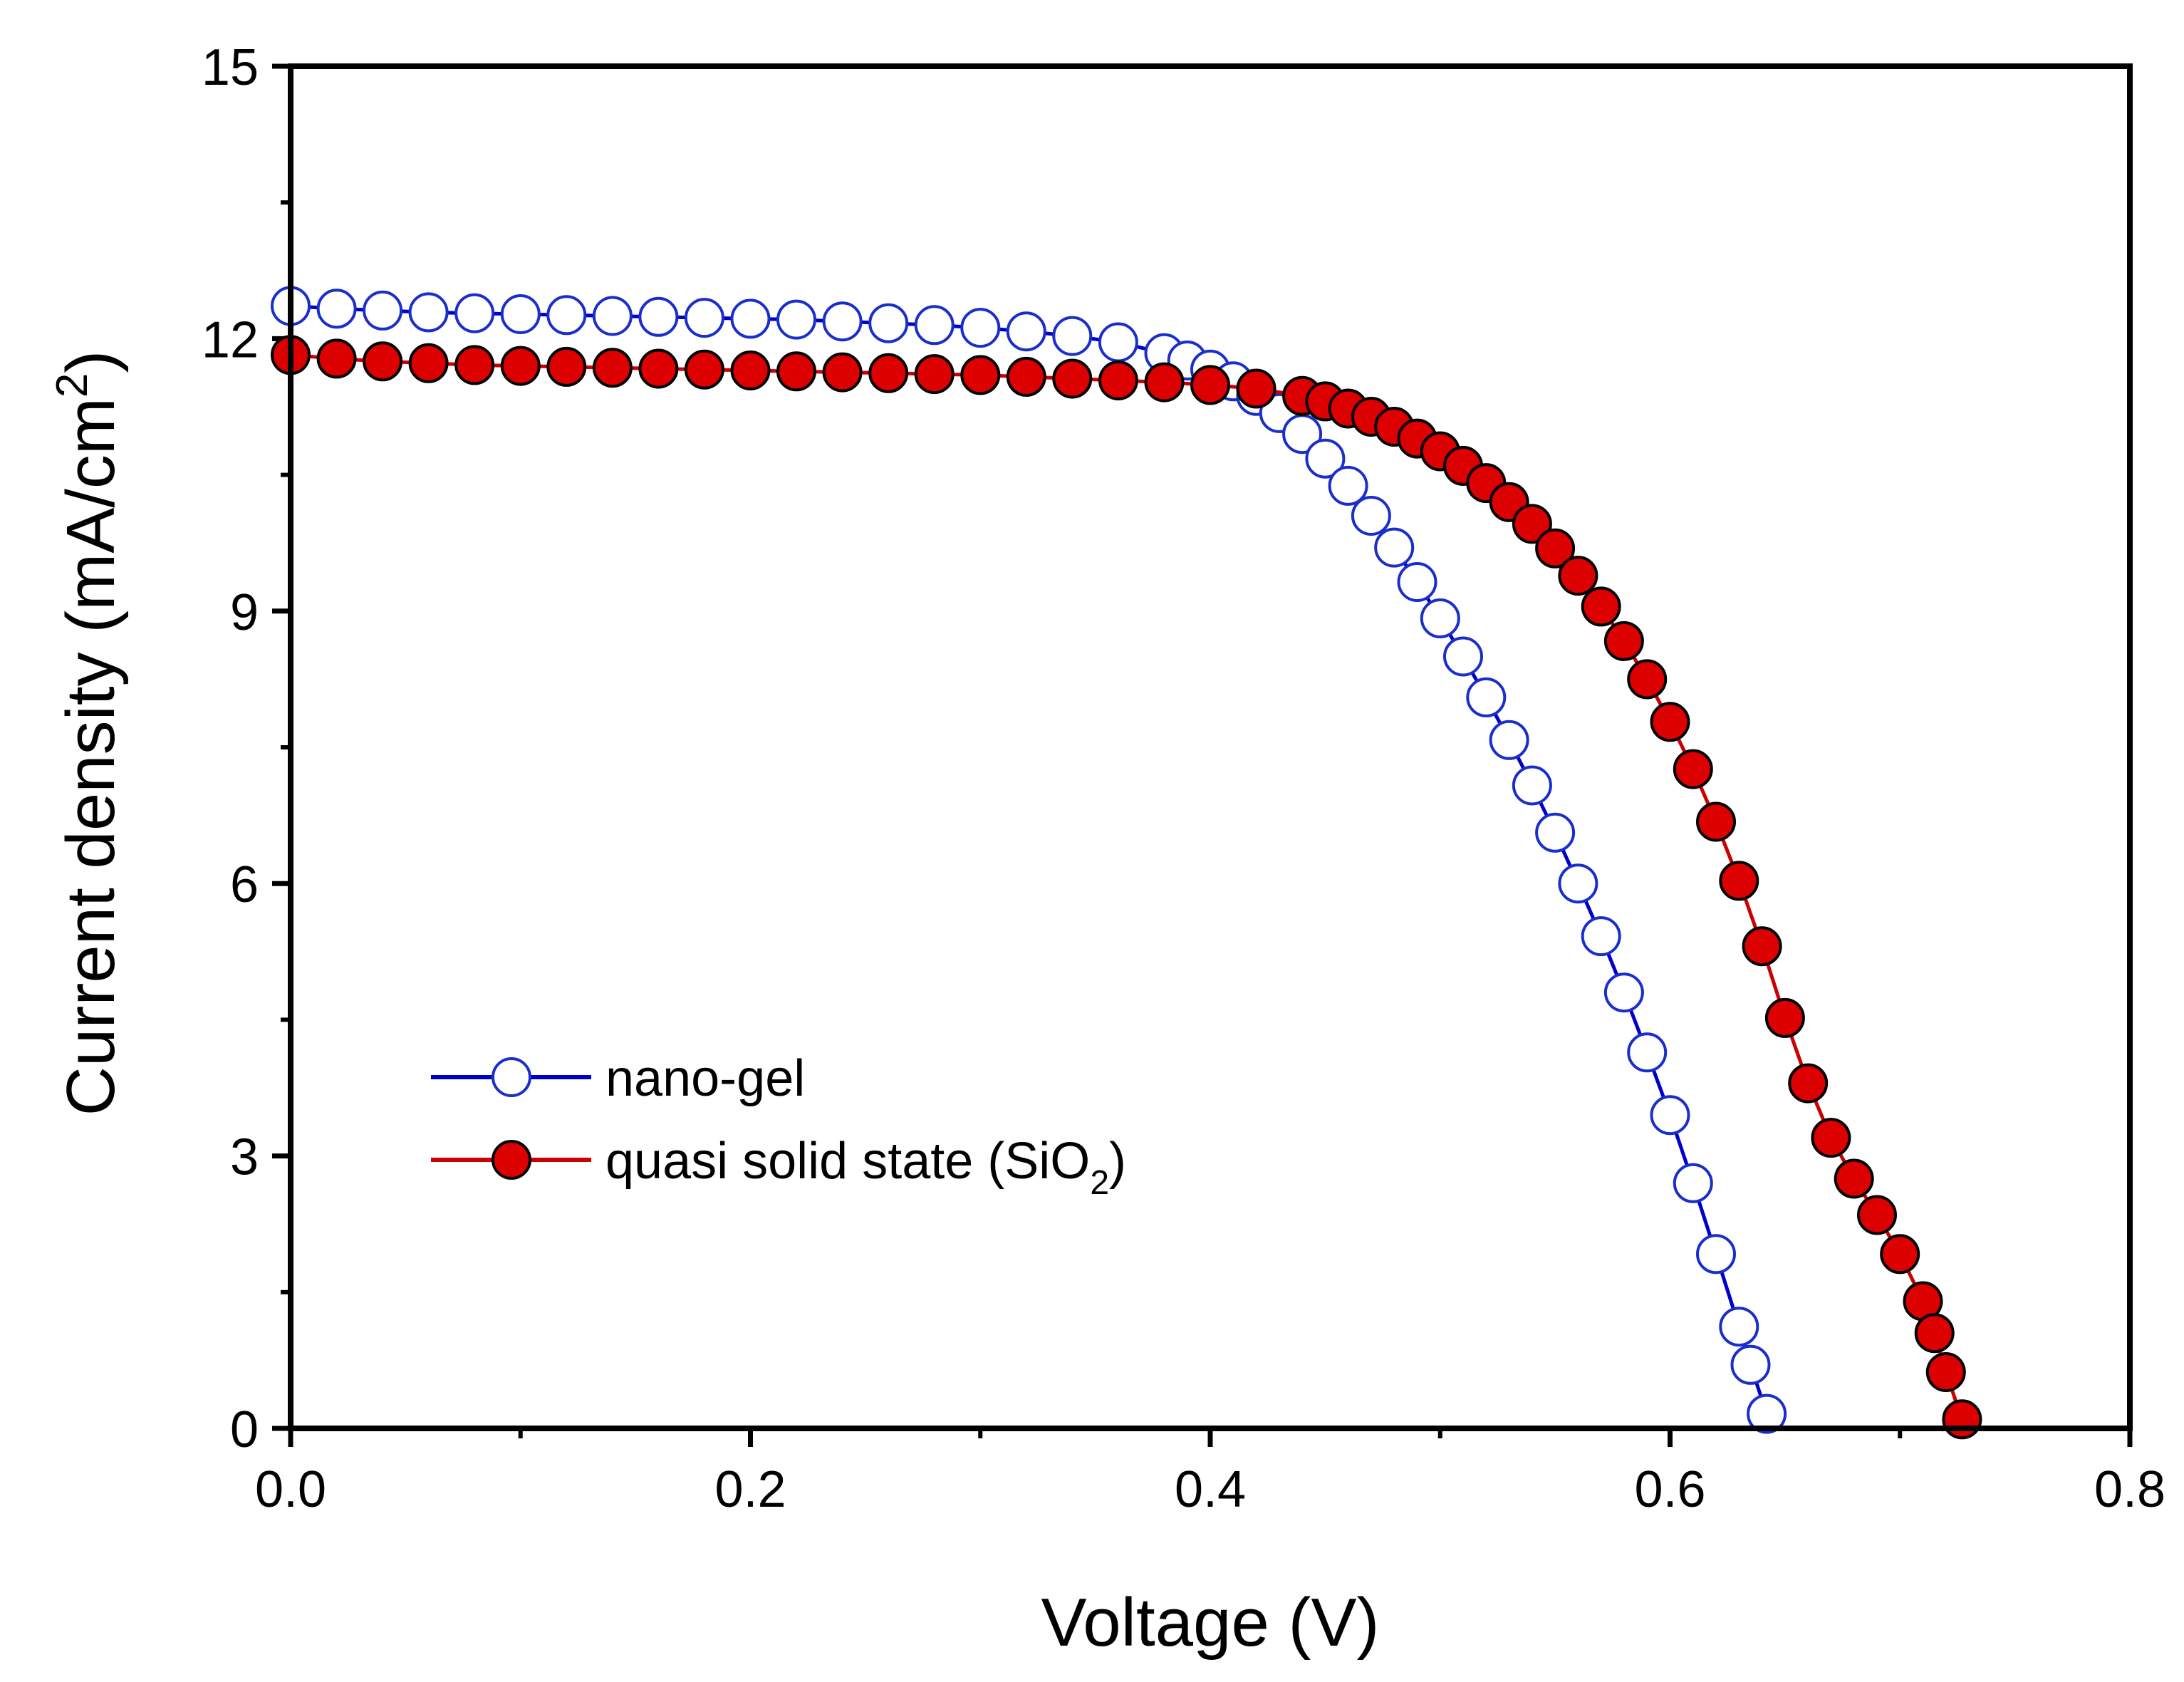  Describe the element at coordinates (244, 612) in the screenshot. I see `y-tick-label: 9` at that location.